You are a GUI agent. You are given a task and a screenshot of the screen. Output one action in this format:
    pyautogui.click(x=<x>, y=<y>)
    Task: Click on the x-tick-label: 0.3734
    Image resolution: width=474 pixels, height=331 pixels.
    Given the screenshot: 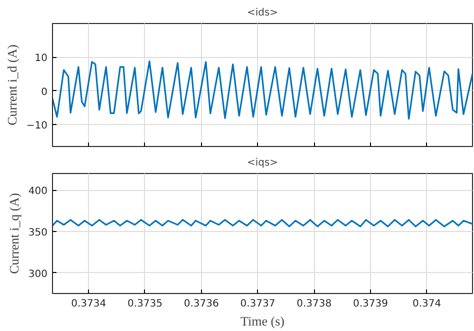 What is the action you would take?
    pyautogui.click(x=88, y=304)
    